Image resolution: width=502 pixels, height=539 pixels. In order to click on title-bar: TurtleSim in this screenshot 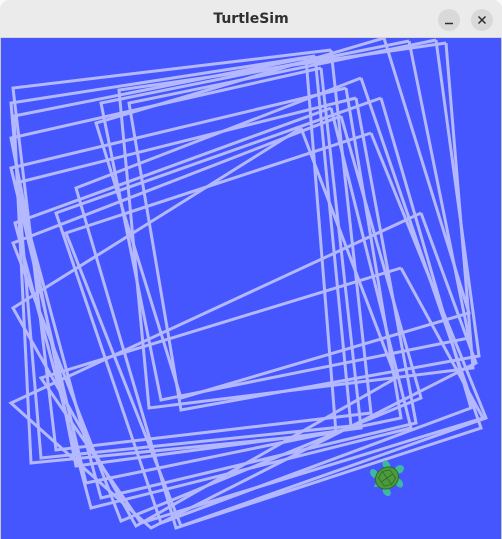, I will do `click(251, 19)`.